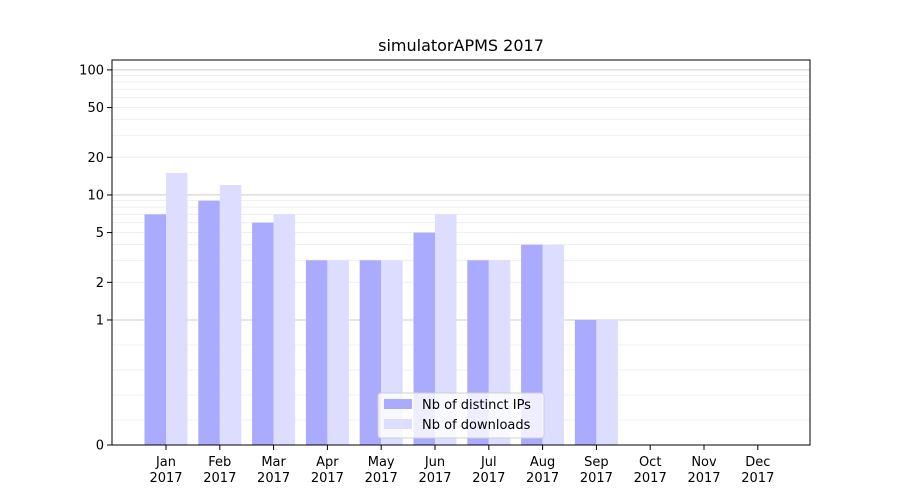  Describe the element at coordinates (757, 470) in the screenshot. I see `x-tick-label: Dec 2017` at that location.